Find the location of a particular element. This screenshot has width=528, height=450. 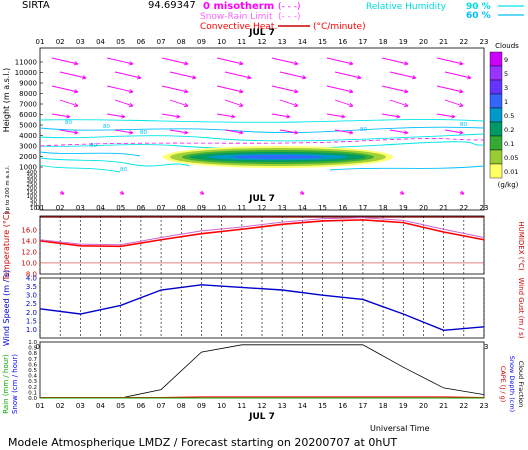

precip-panel-frame is located at coordinates (262, 370).